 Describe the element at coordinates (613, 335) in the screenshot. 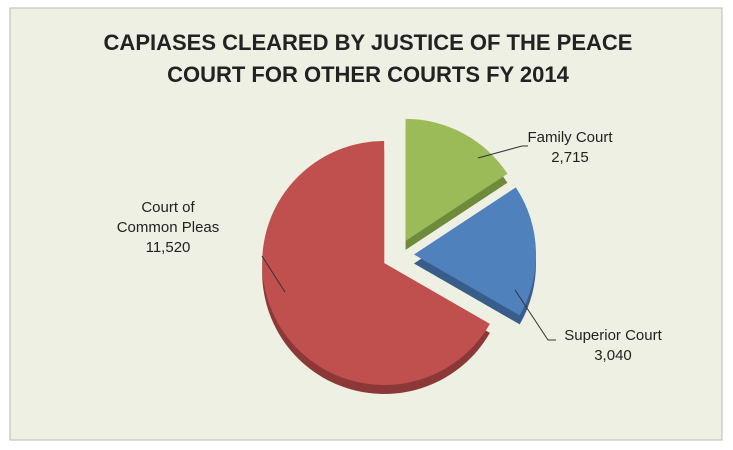

I see `slice-label: Superior Court` at that location.